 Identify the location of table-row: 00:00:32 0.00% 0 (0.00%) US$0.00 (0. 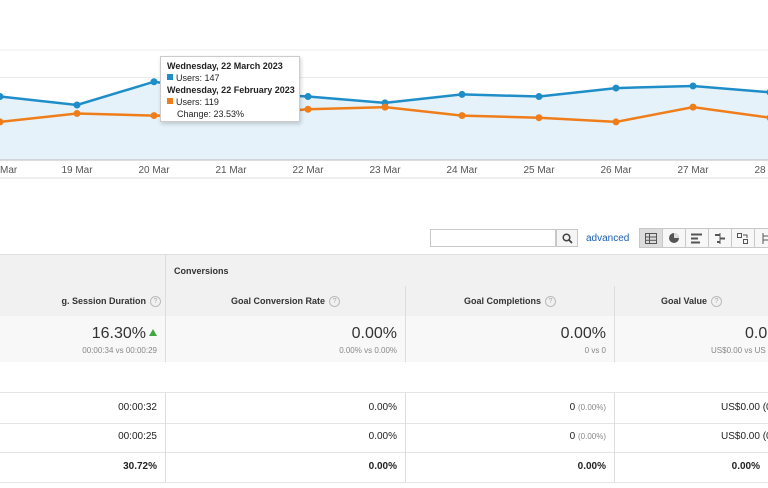
(384, 408).